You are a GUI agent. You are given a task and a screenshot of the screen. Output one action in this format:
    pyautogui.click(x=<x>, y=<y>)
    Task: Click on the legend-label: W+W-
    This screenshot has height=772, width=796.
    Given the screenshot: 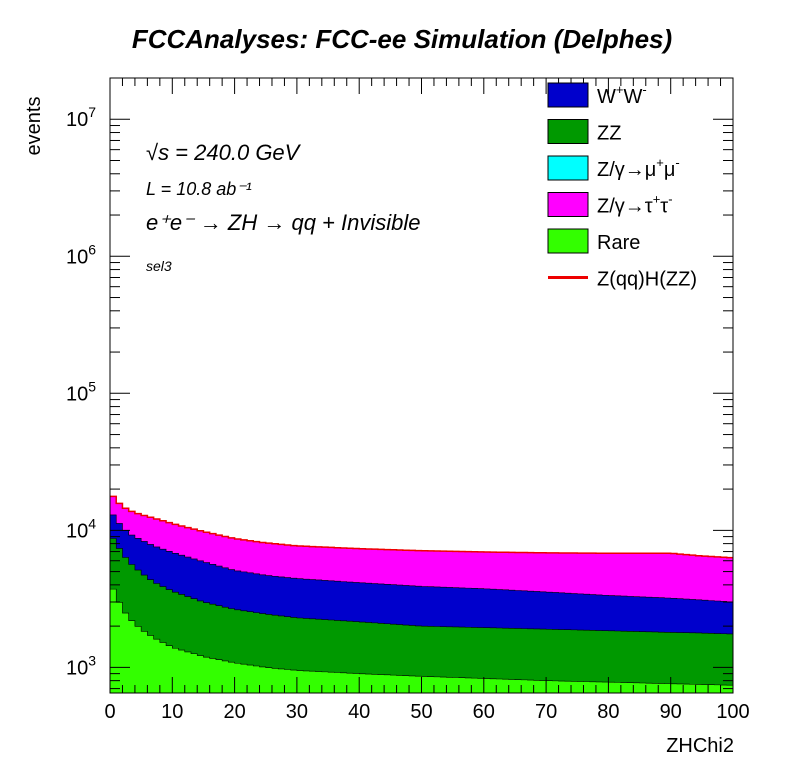 What is the action you would take?
    pyautogui.click(x=622, y=95)
    